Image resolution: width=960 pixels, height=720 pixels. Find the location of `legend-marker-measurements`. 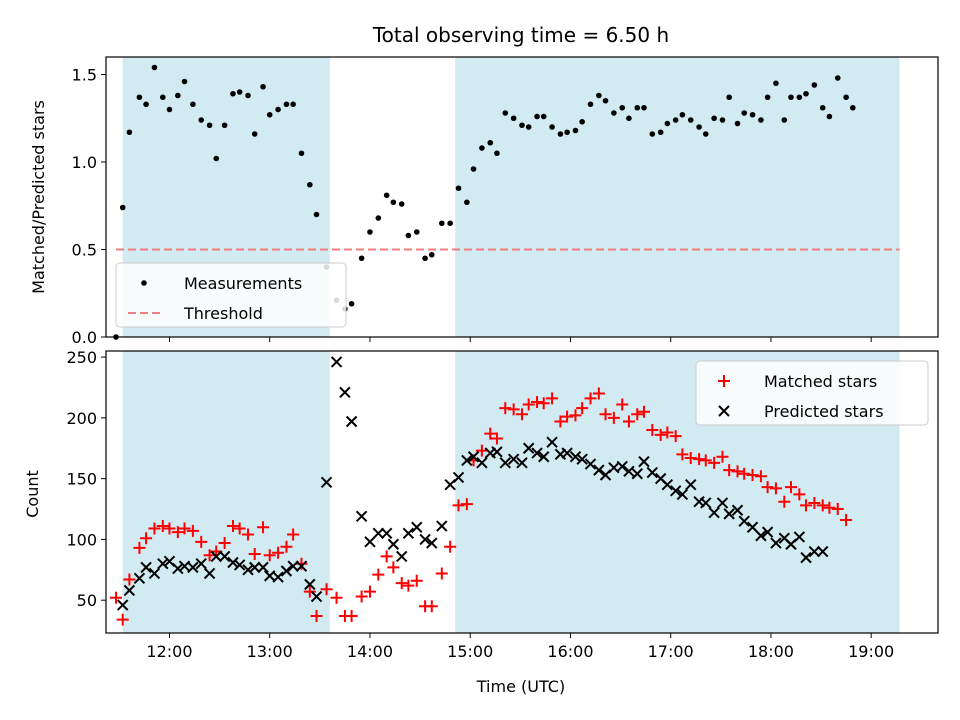

legend-marker-measurements is located at coordinates (144, 283).